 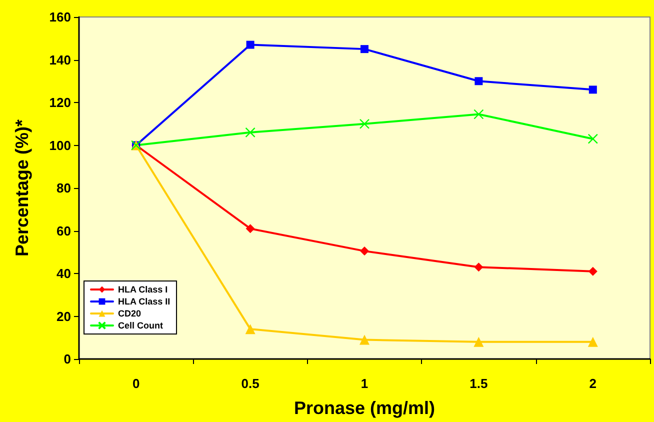 I want to click on legend-label: CD20, so click(x=130, y=313).